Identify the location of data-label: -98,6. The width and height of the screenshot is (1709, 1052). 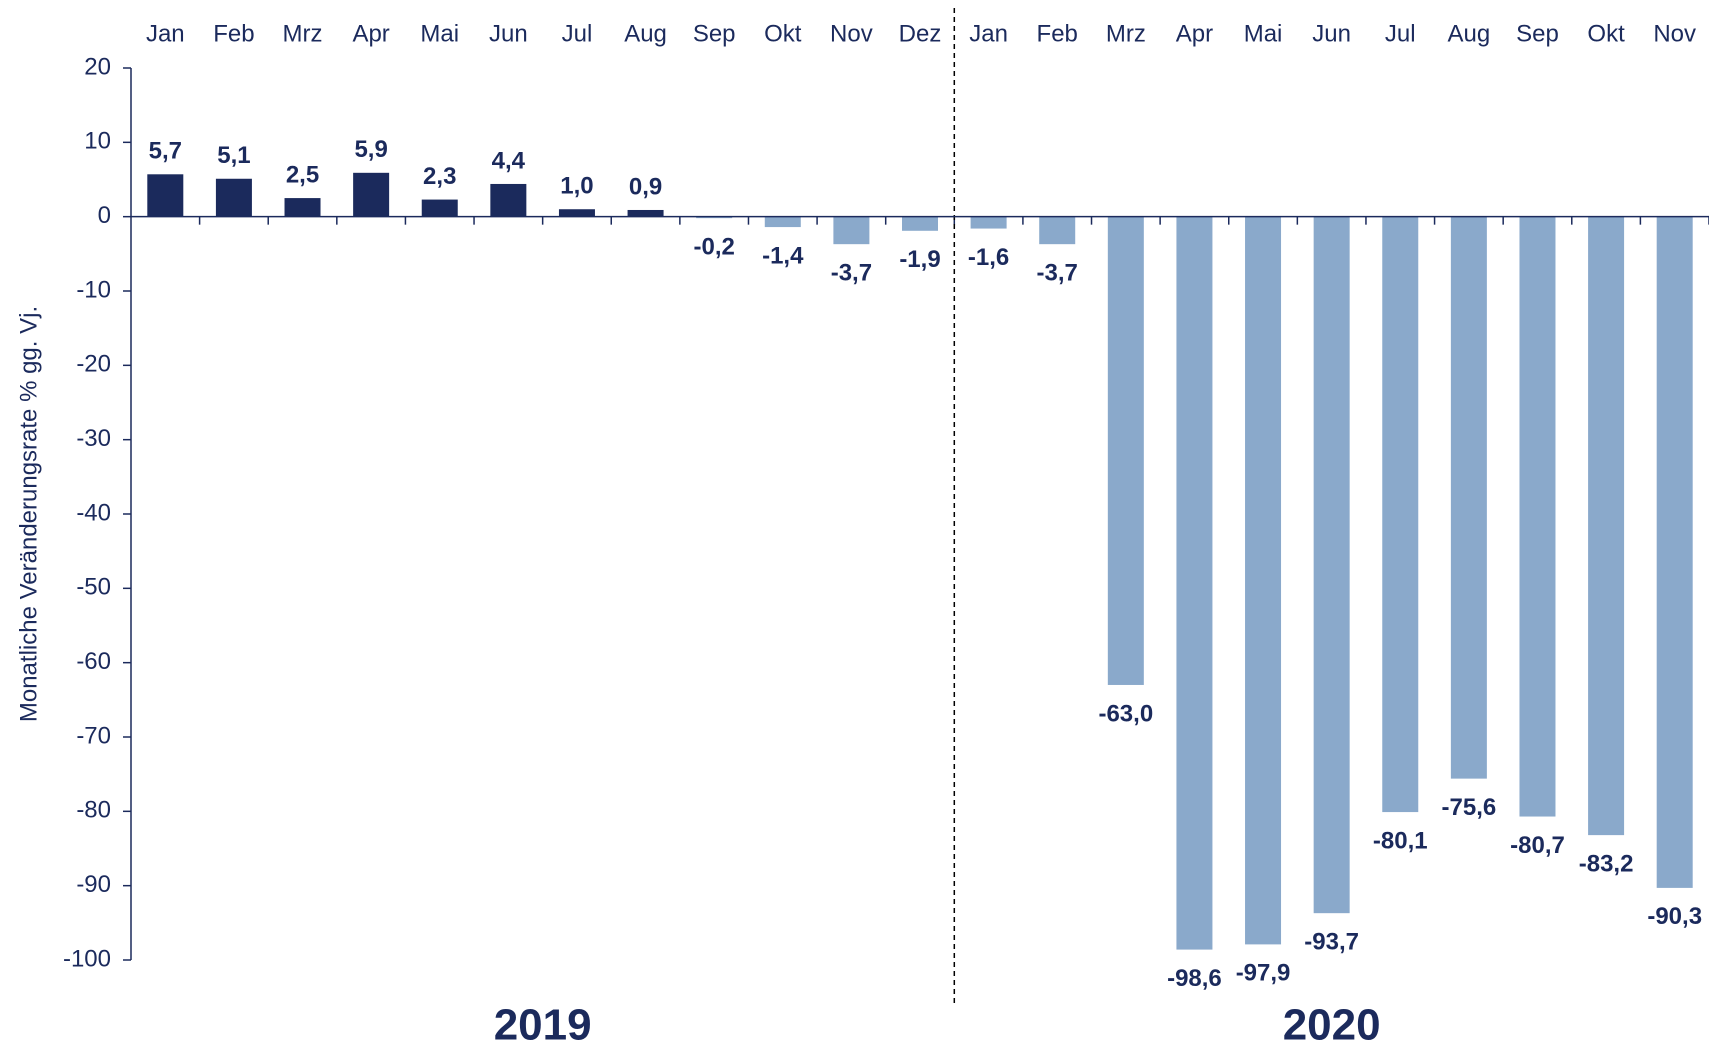
(1194, 978).